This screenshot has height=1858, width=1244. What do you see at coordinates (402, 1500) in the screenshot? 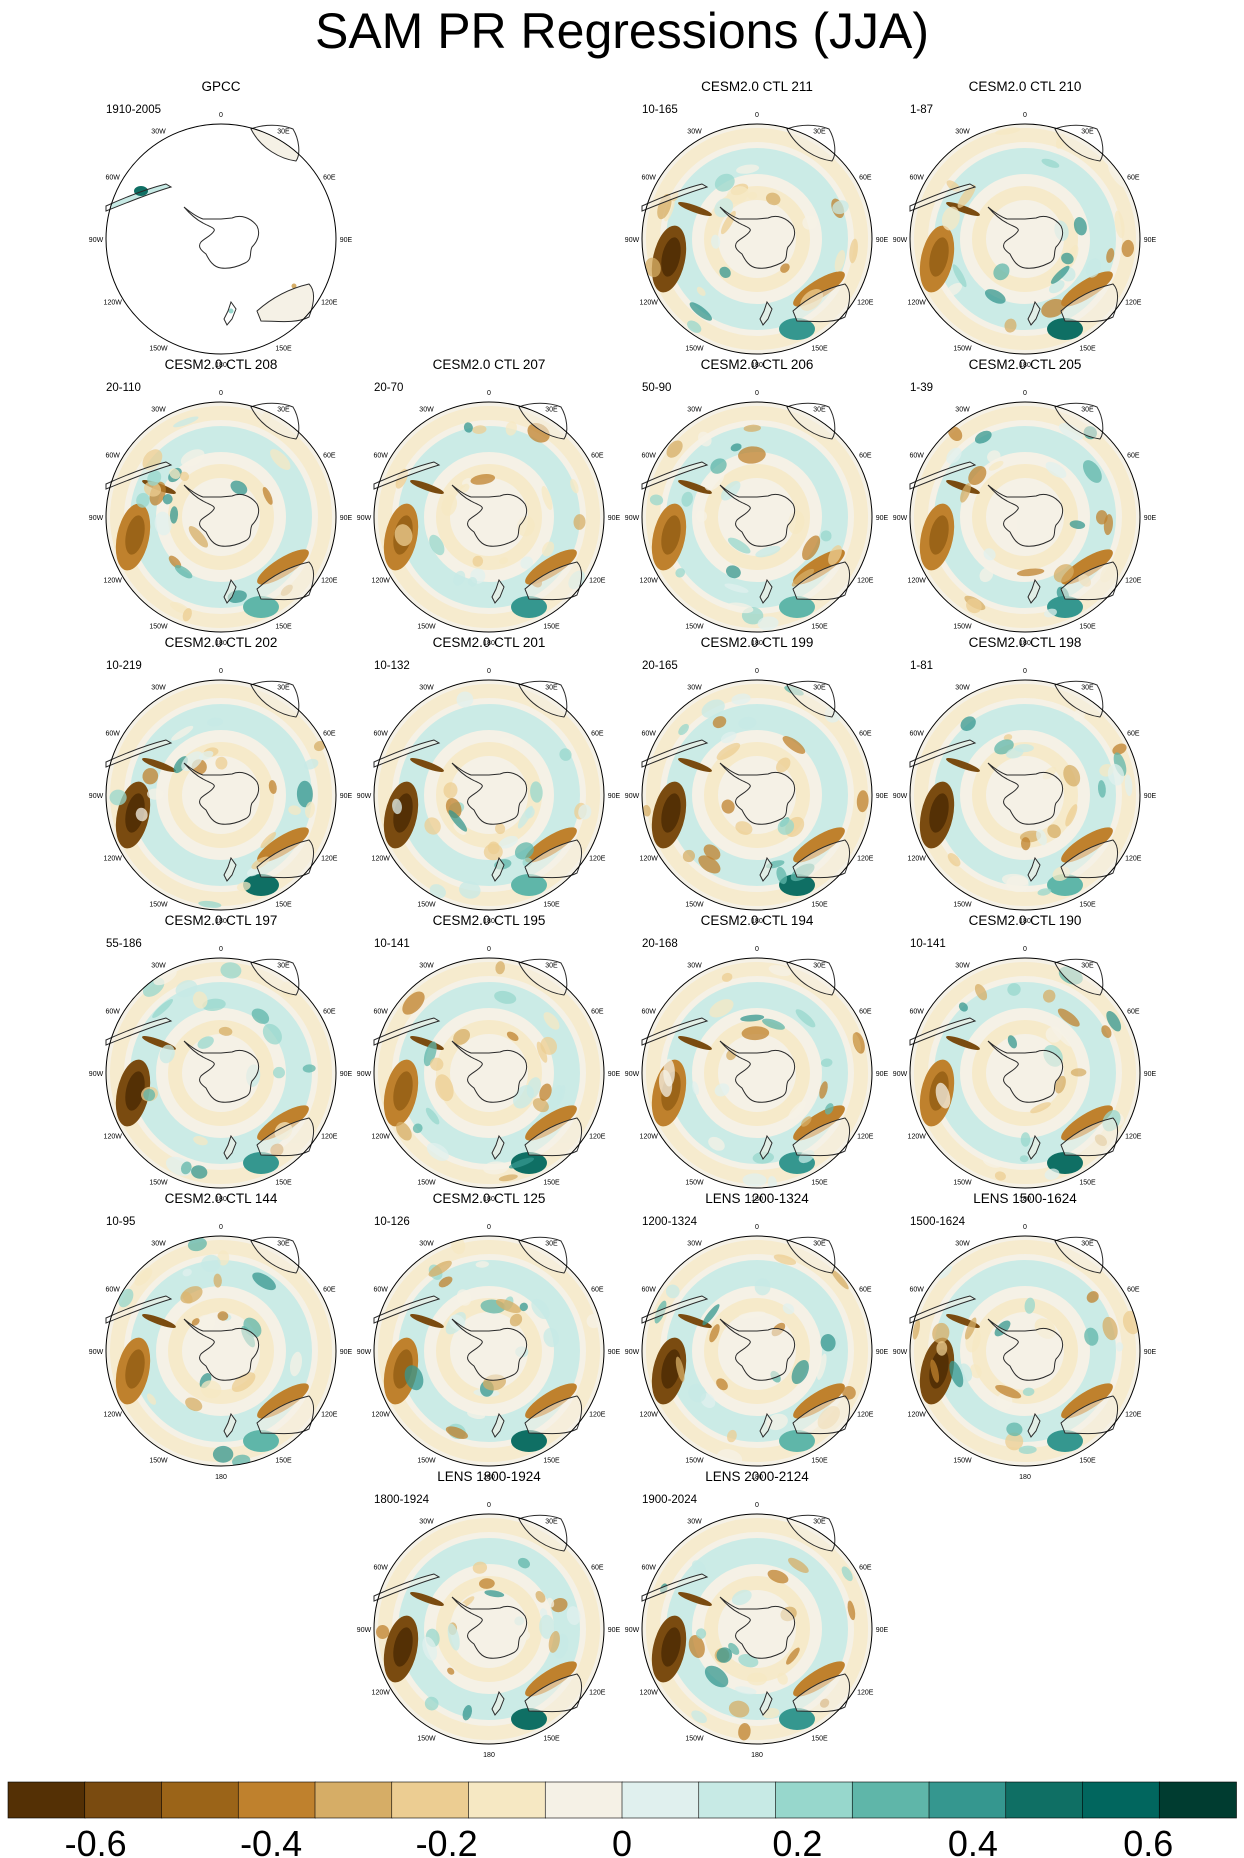
I see `panel-years: 1800-1924` at bounding box center [402, 1500].